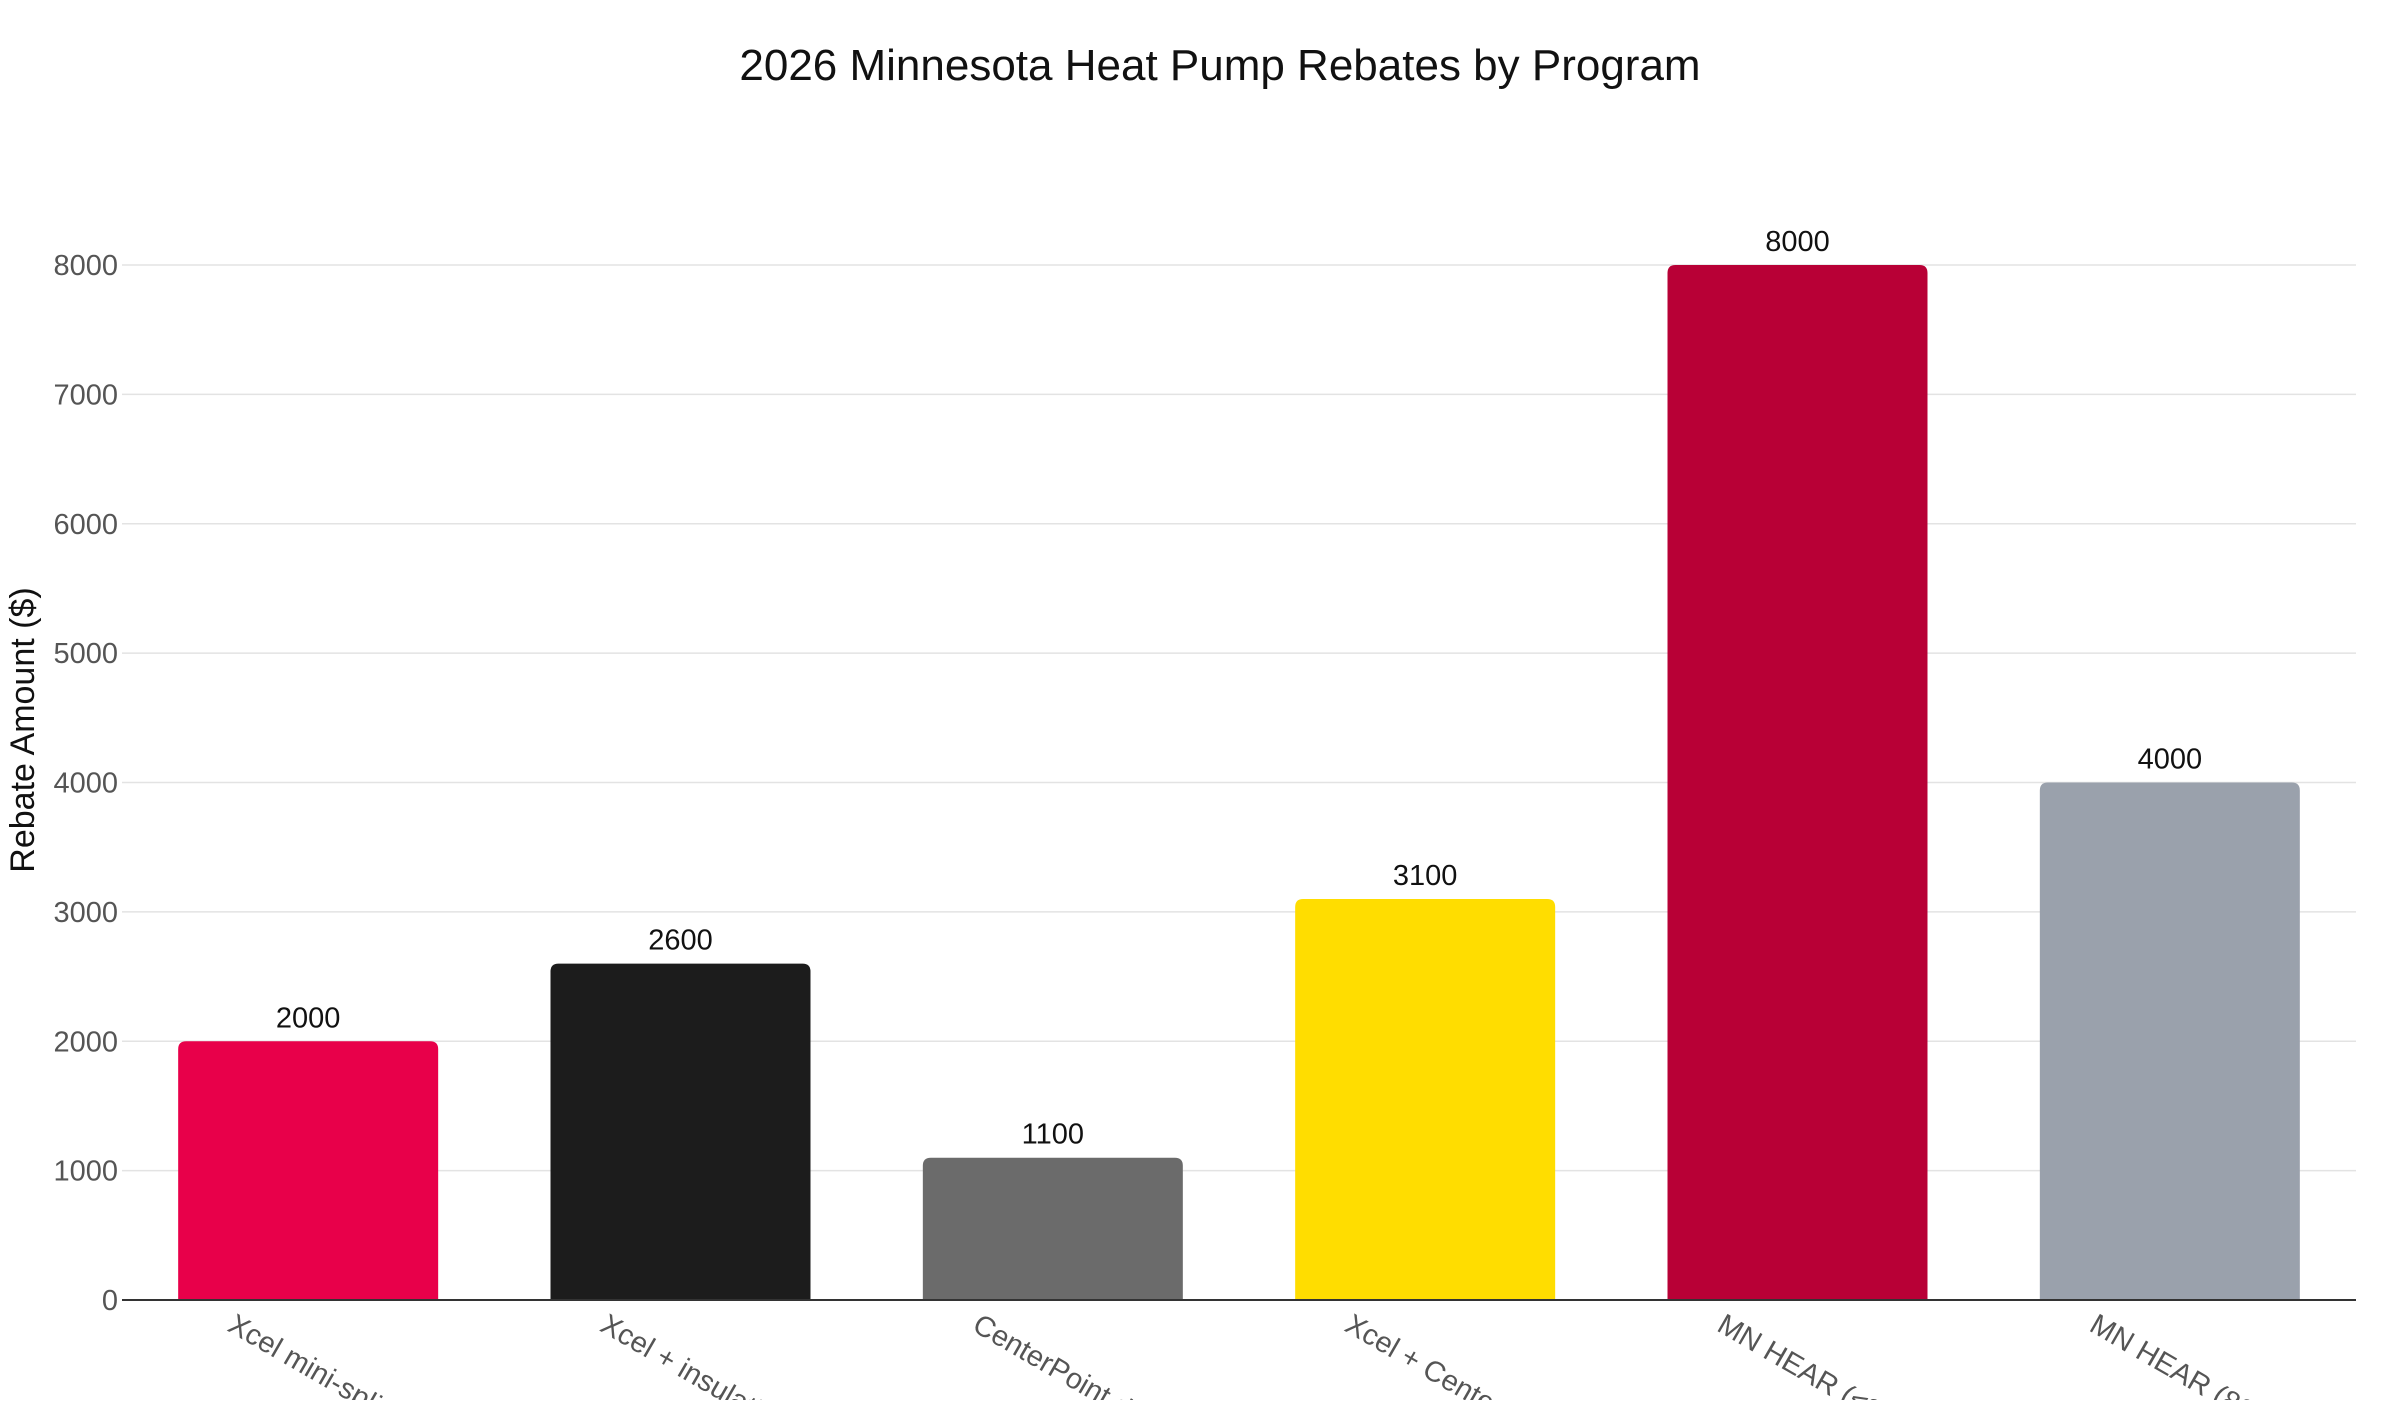 This screenshot has width=2400, height=1405. What do you see at coordinates (1053, 1135) in the screenshot?
I see `value-label: 1100` at bounding box center [1053, 1135].